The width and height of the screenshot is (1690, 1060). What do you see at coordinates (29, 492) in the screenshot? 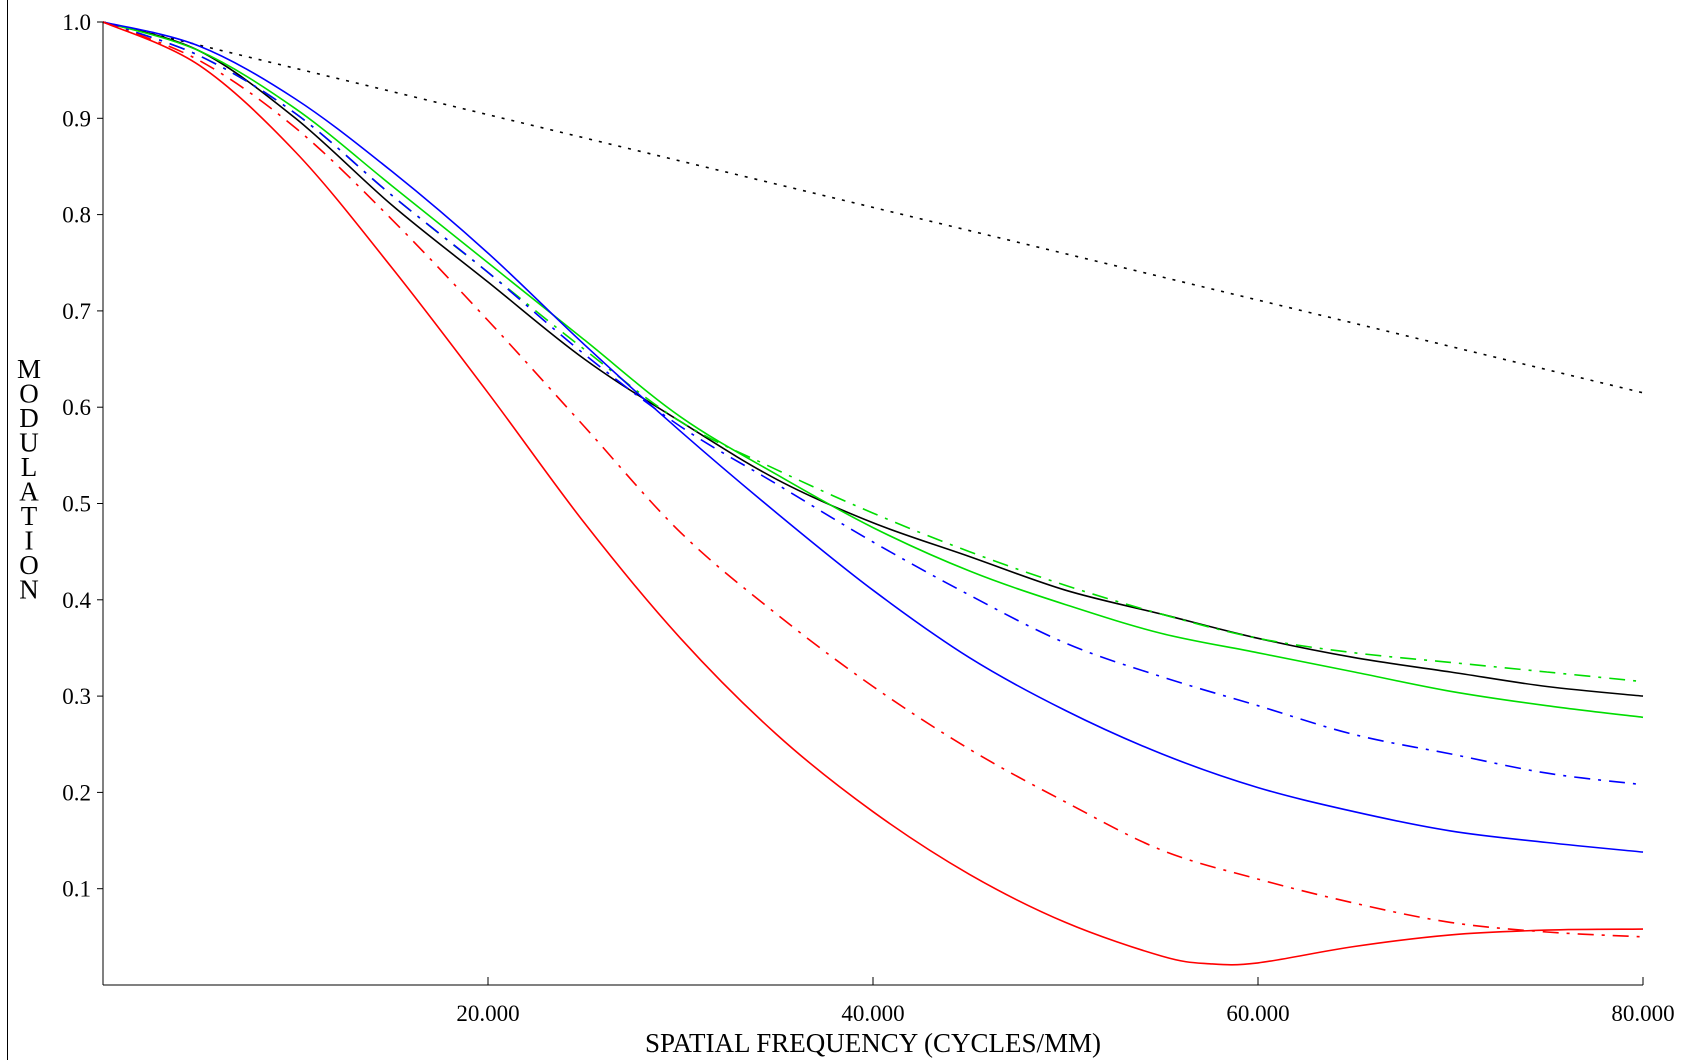
I see `y-axis-title-letter: A` at bounding box center [29, 492].